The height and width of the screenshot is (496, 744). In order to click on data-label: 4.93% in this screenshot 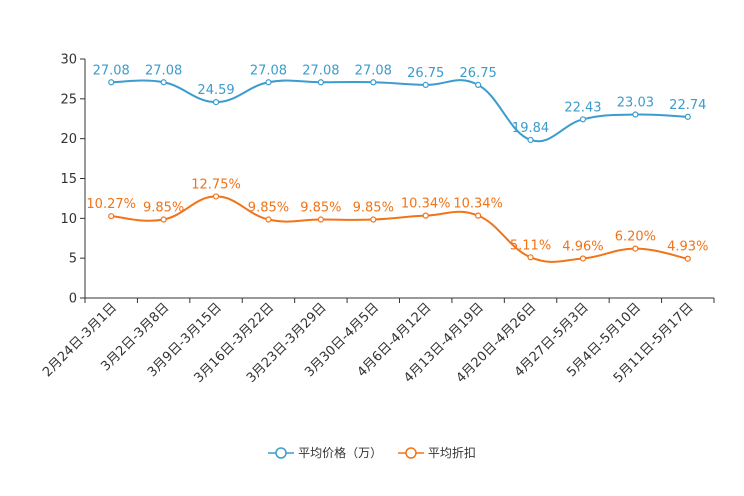, I will do `click(687, 247)`.